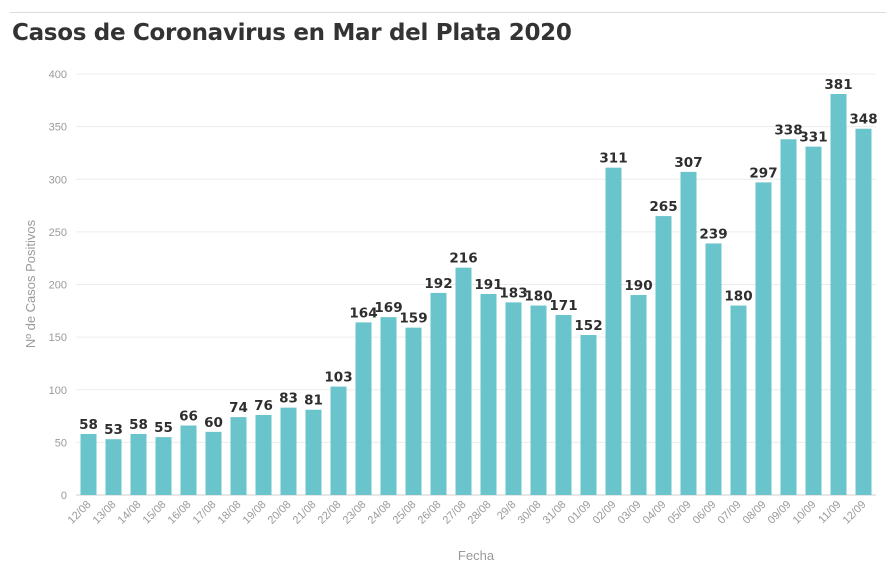  What do you see at coordinates (613, 159) in the screenshot?
I see `data-label: 311` at bounding box center [613, 159].